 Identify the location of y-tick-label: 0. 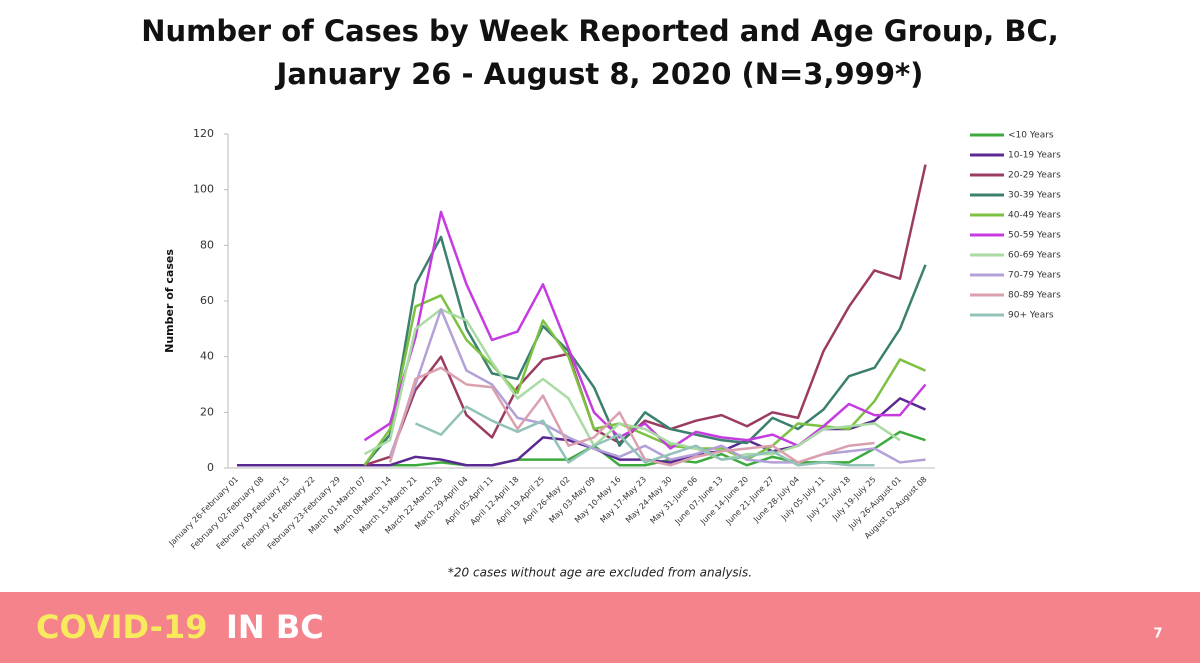
(210, 467).